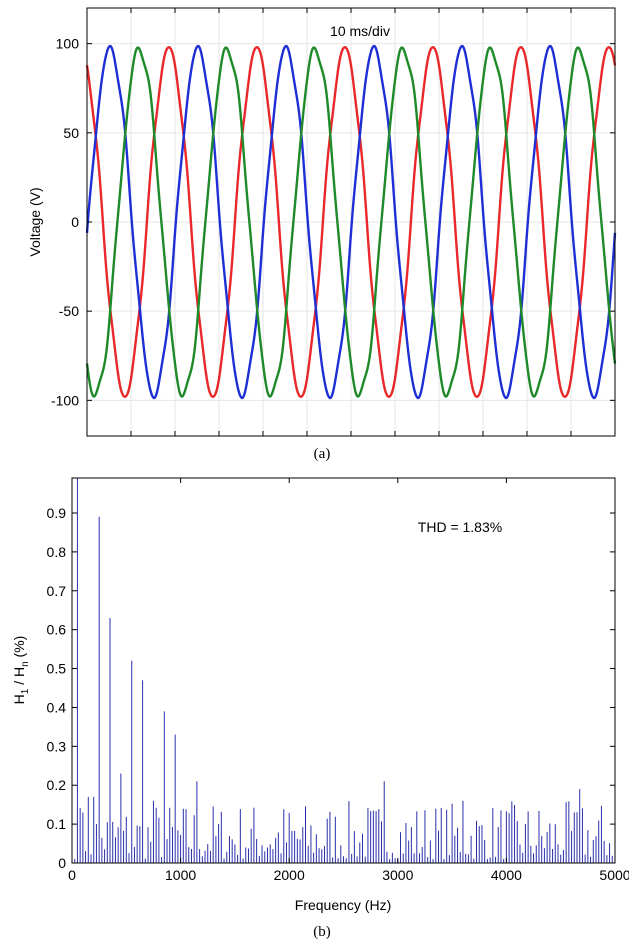  What do you see at coordinates (57, 630) in the screenshot?
I see `spectrum-y-tick-label: 0.6` at bounding box center [57, 630].